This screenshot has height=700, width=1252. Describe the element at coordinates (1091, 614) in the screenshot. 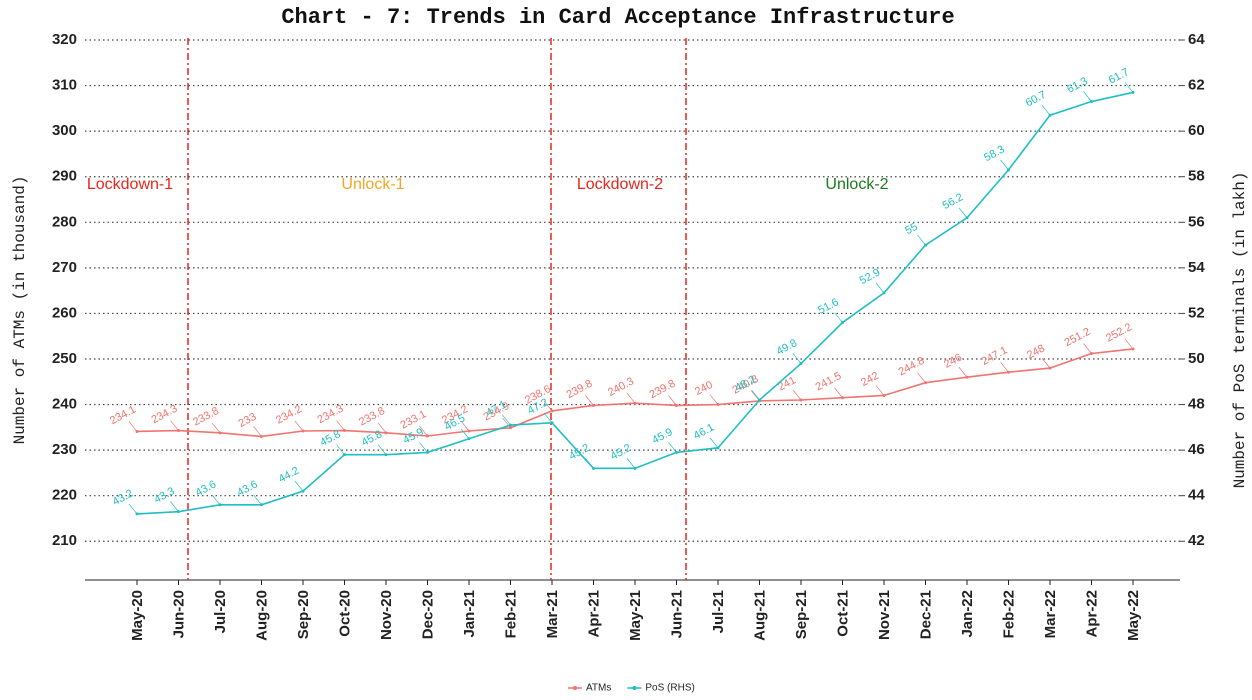

I see `x-tick-label: Apr-22` at that location.